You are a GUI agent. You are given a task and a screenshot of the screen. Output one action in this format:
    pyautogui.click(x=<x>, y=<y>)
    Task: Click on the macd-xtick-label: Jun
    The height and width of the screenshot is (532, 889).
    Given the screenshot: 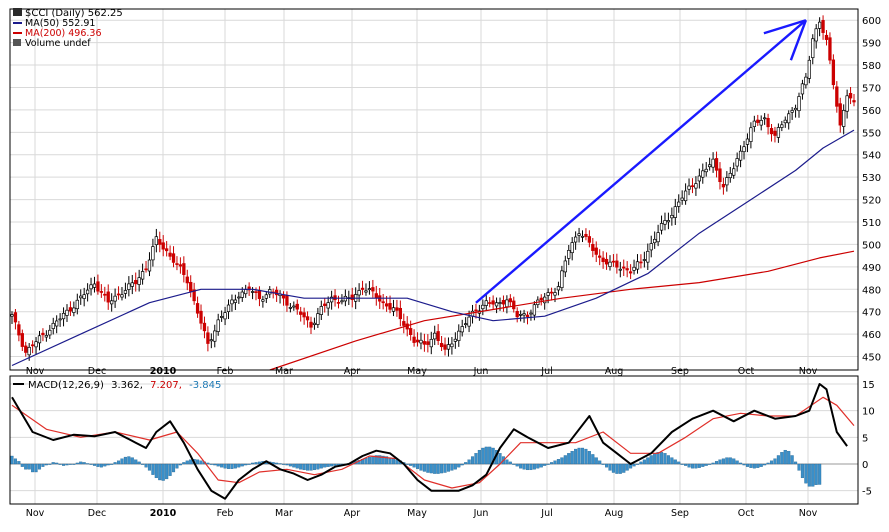 What is the action you would take?
    pyautogui.click(x=481, y=513)
    